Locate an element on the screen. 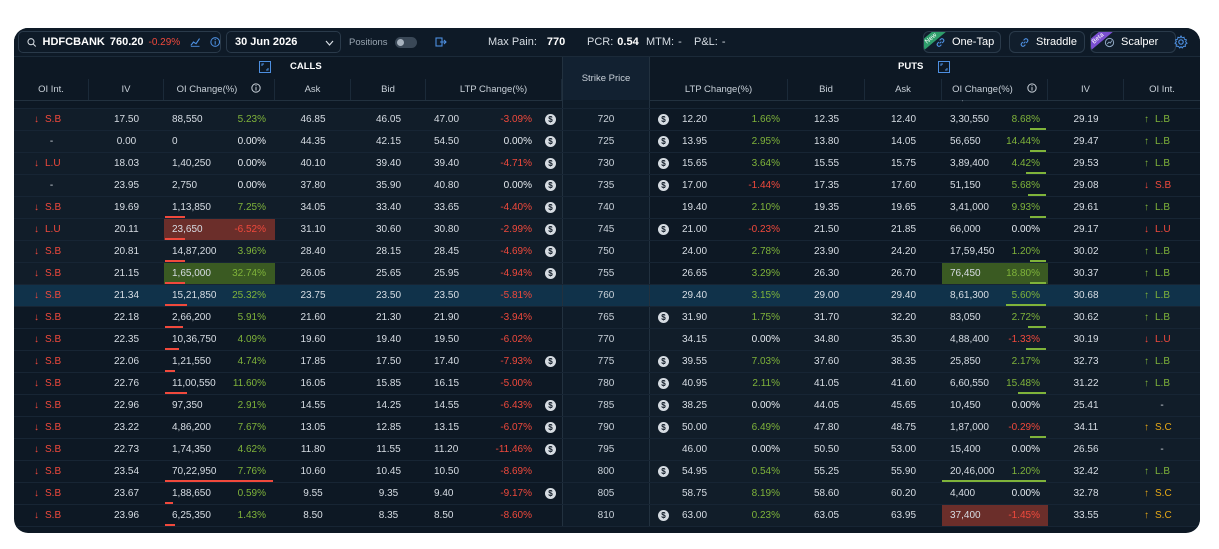  put-ask: 12.40 is located at coordinates (903, 119).